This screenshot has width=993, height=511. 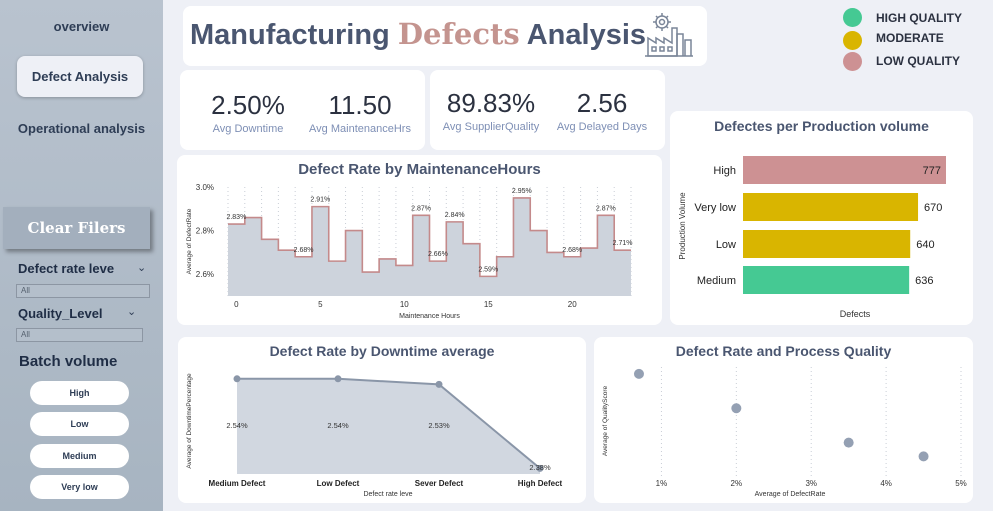 I want to click on area-fill, so click(x=388, y=426).